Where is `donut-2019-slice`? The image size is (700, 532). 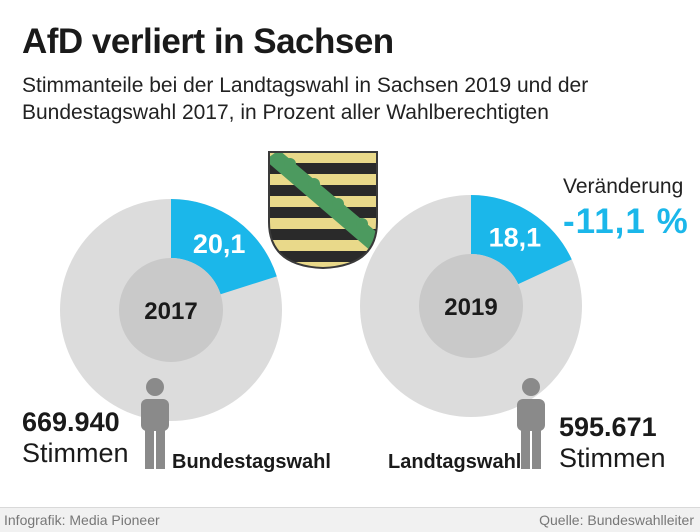
donut-2019-slice is located at coordinates (521, 240).